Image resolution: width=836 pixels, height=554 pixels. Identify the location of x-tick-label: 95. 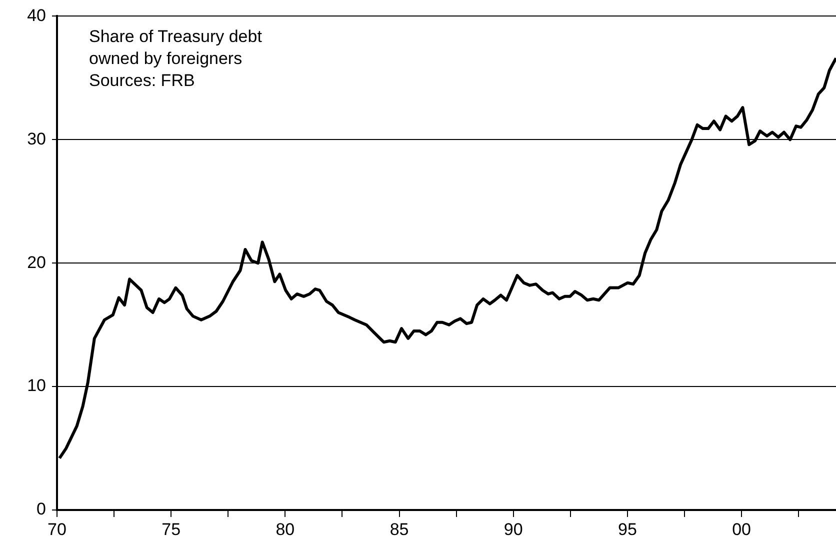
(627, 529).